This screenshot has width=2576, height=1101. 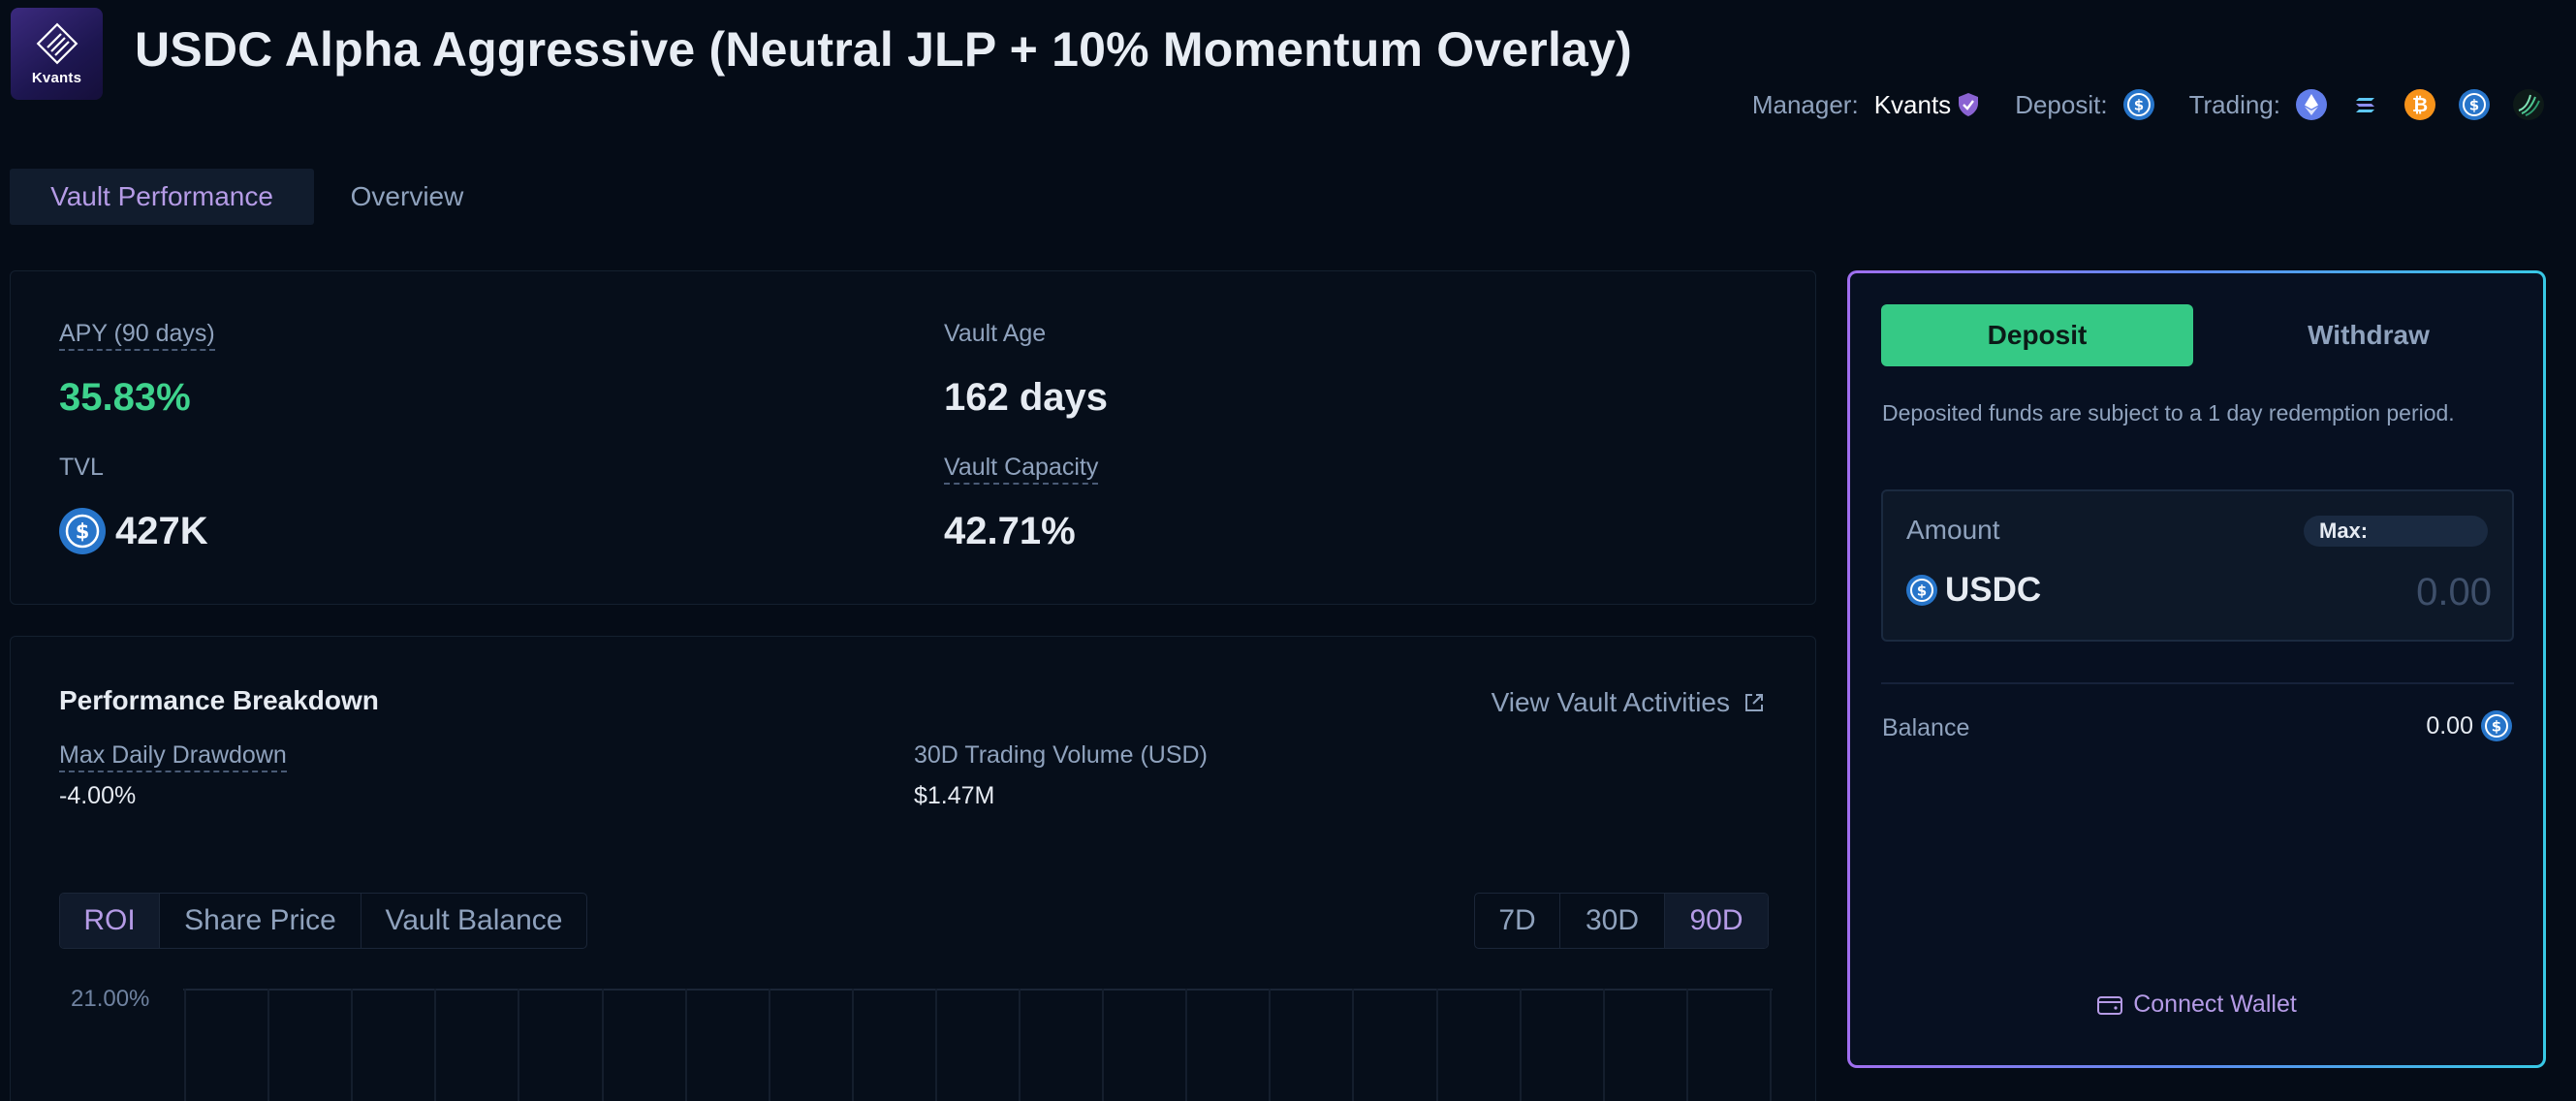 What do you see at coordinates (2369, 335) in the screenshot?
I see `withdraw-tab-button: Withdraw` at bounding box center [2369, 335].